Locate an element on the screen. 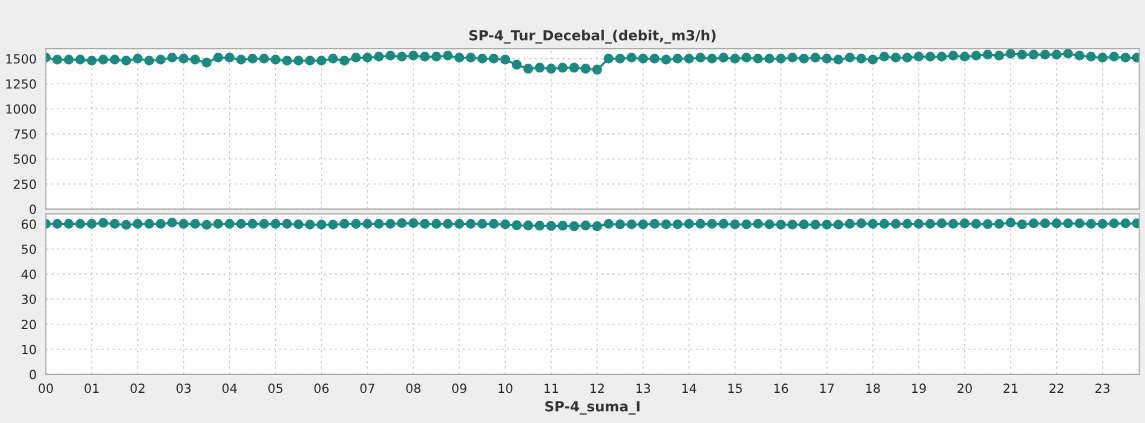 This screenshot has height=423, width=1145. x-tick-label: 16 is located at coordinates (781, 388).